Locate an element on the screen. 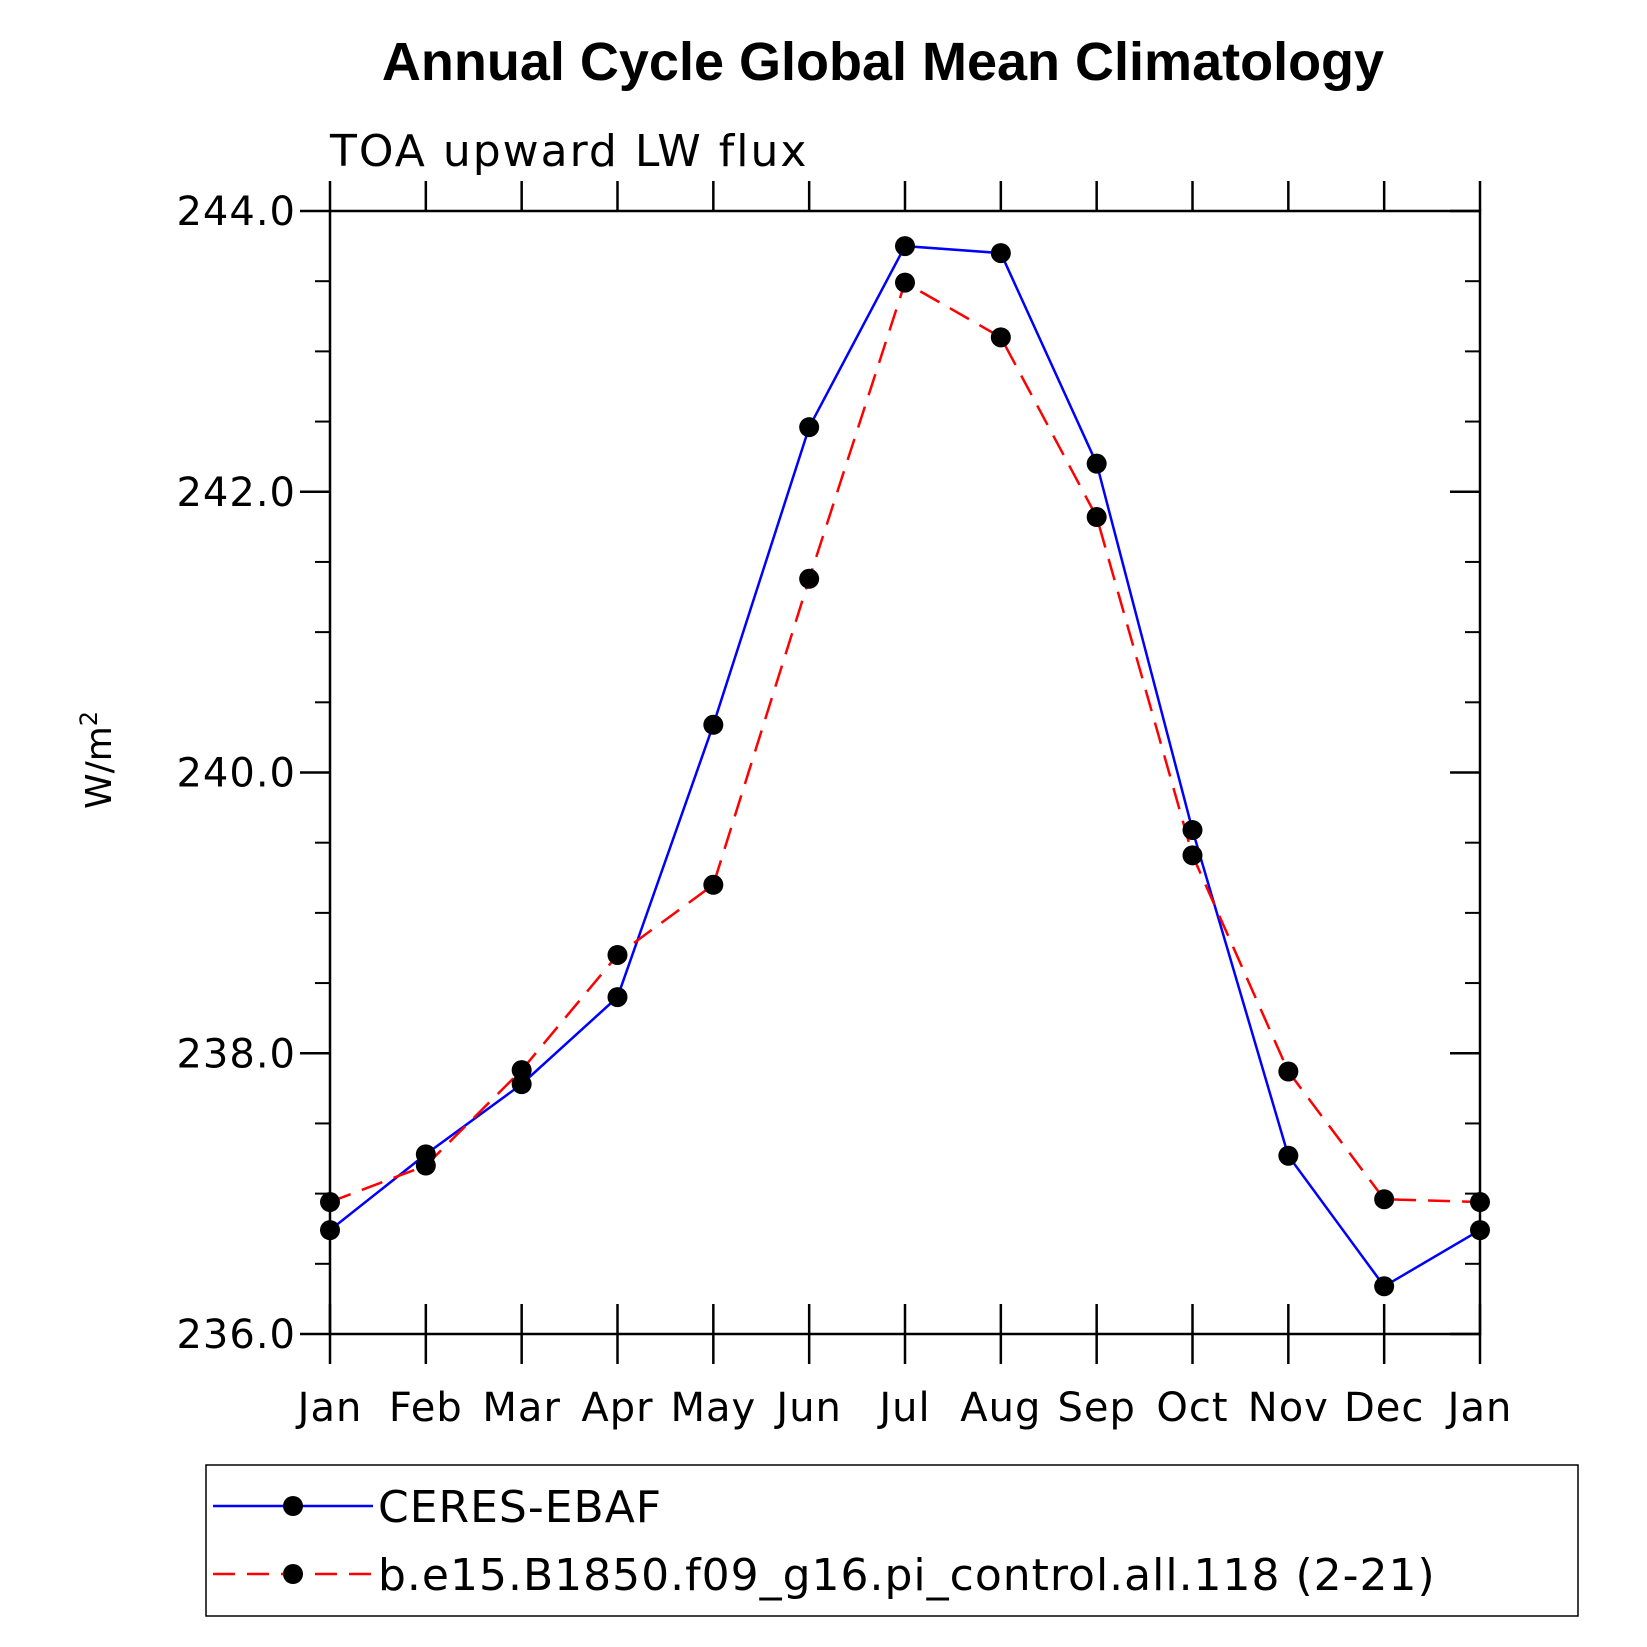 This screenshot has height=1647, width=1647. x-tick-label: Aug is located at coordinates (1000, 1408).